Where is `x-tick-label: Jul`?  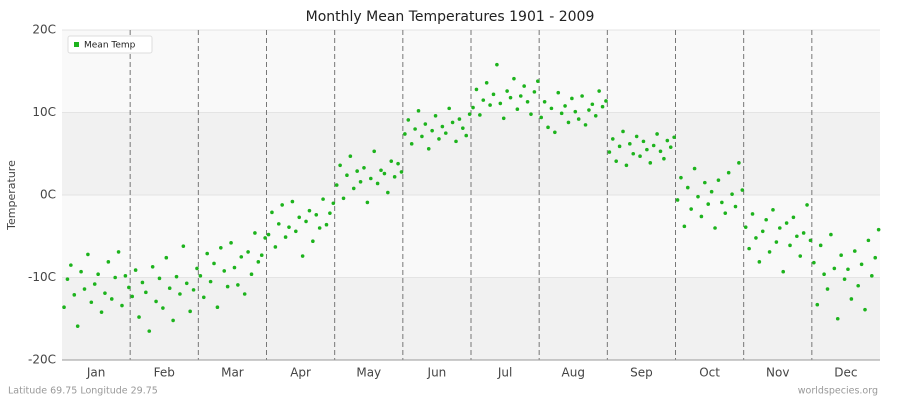
x-tick-label: Jul is located at coordinates (504, 373).